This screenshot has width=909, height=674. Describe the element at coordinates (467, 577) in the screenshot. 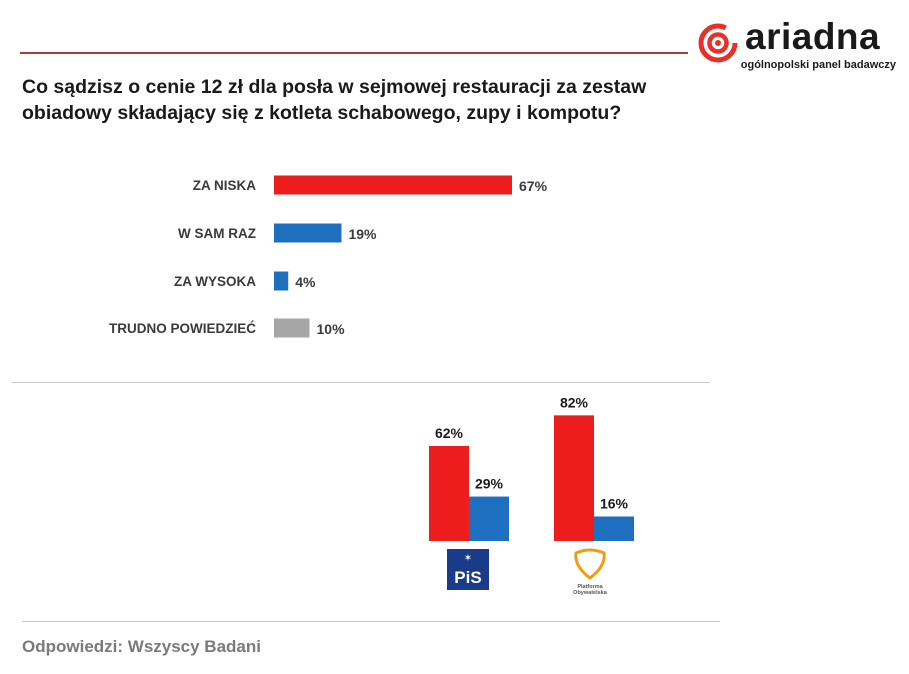

I see `pis-logo-text: PiS` at that location.